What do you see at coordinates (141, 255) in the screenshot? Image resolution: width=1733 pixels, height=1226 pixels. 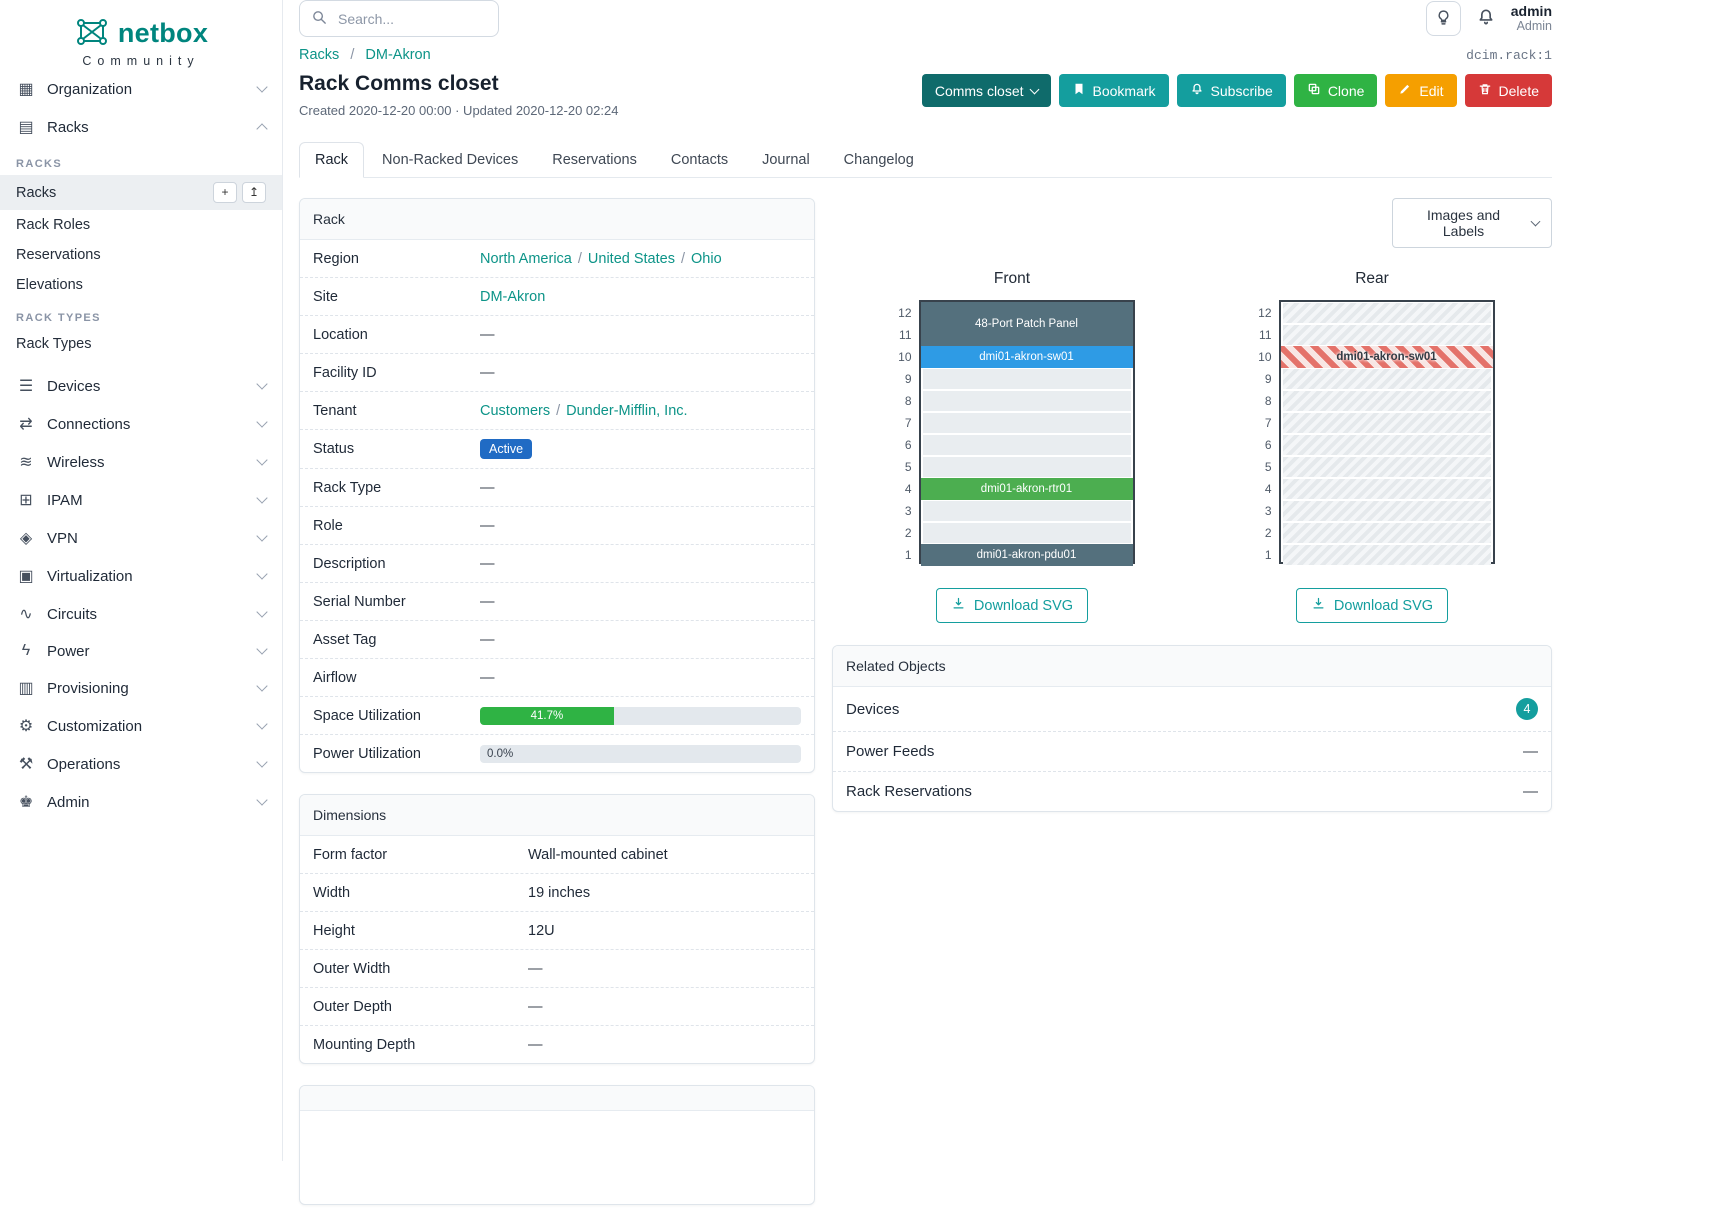 I see `sidebar-item-reservations: Reservations` at bounding box center [141, 255].